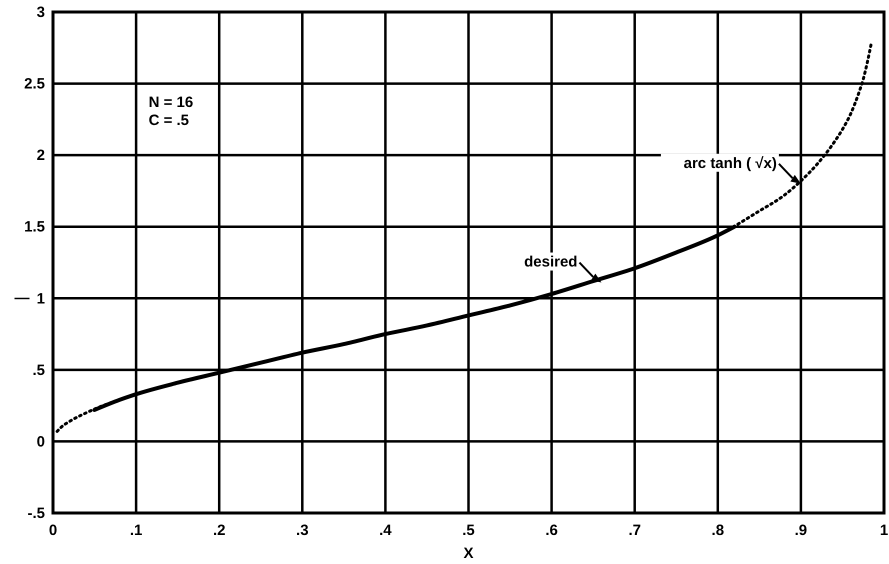 This screenshot has width=889, height=564. Describe the element at coordinates (801, 530) in the screenshot. I see `x-tick-label: .9` at that location.